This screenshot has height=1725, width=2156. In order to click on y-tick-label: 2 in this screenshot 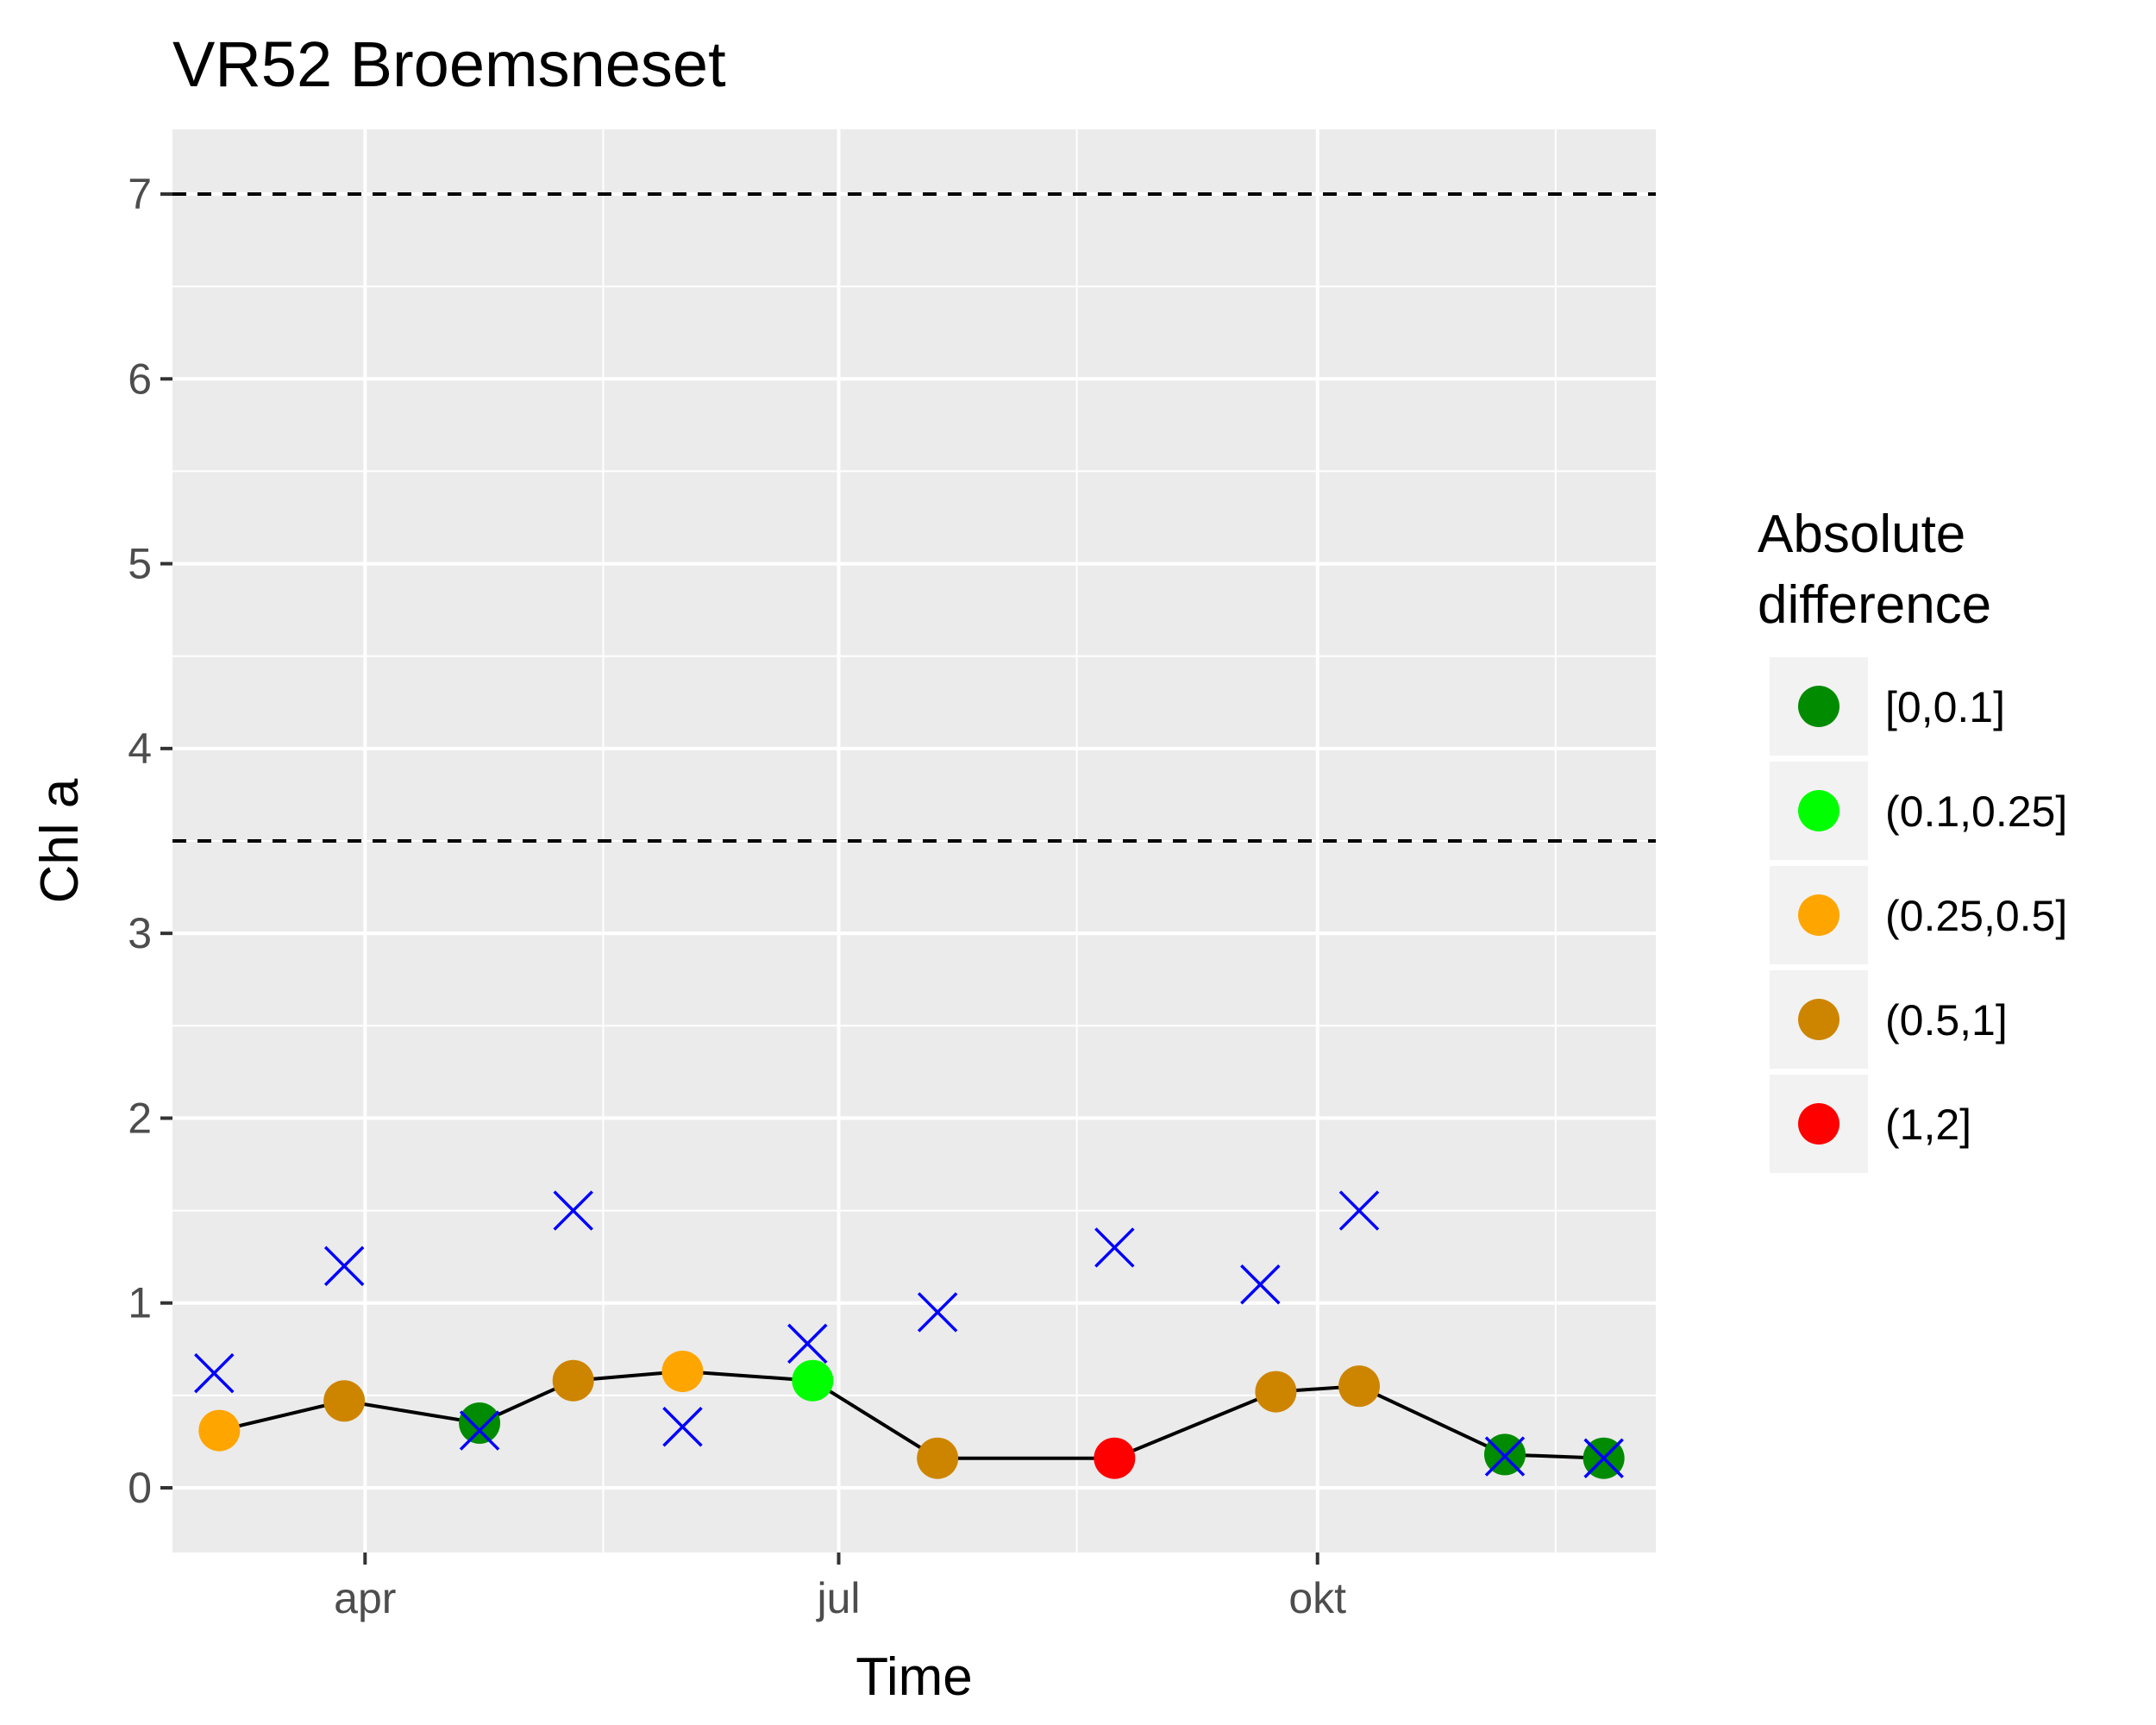, I will do `click(140, 1118)`.